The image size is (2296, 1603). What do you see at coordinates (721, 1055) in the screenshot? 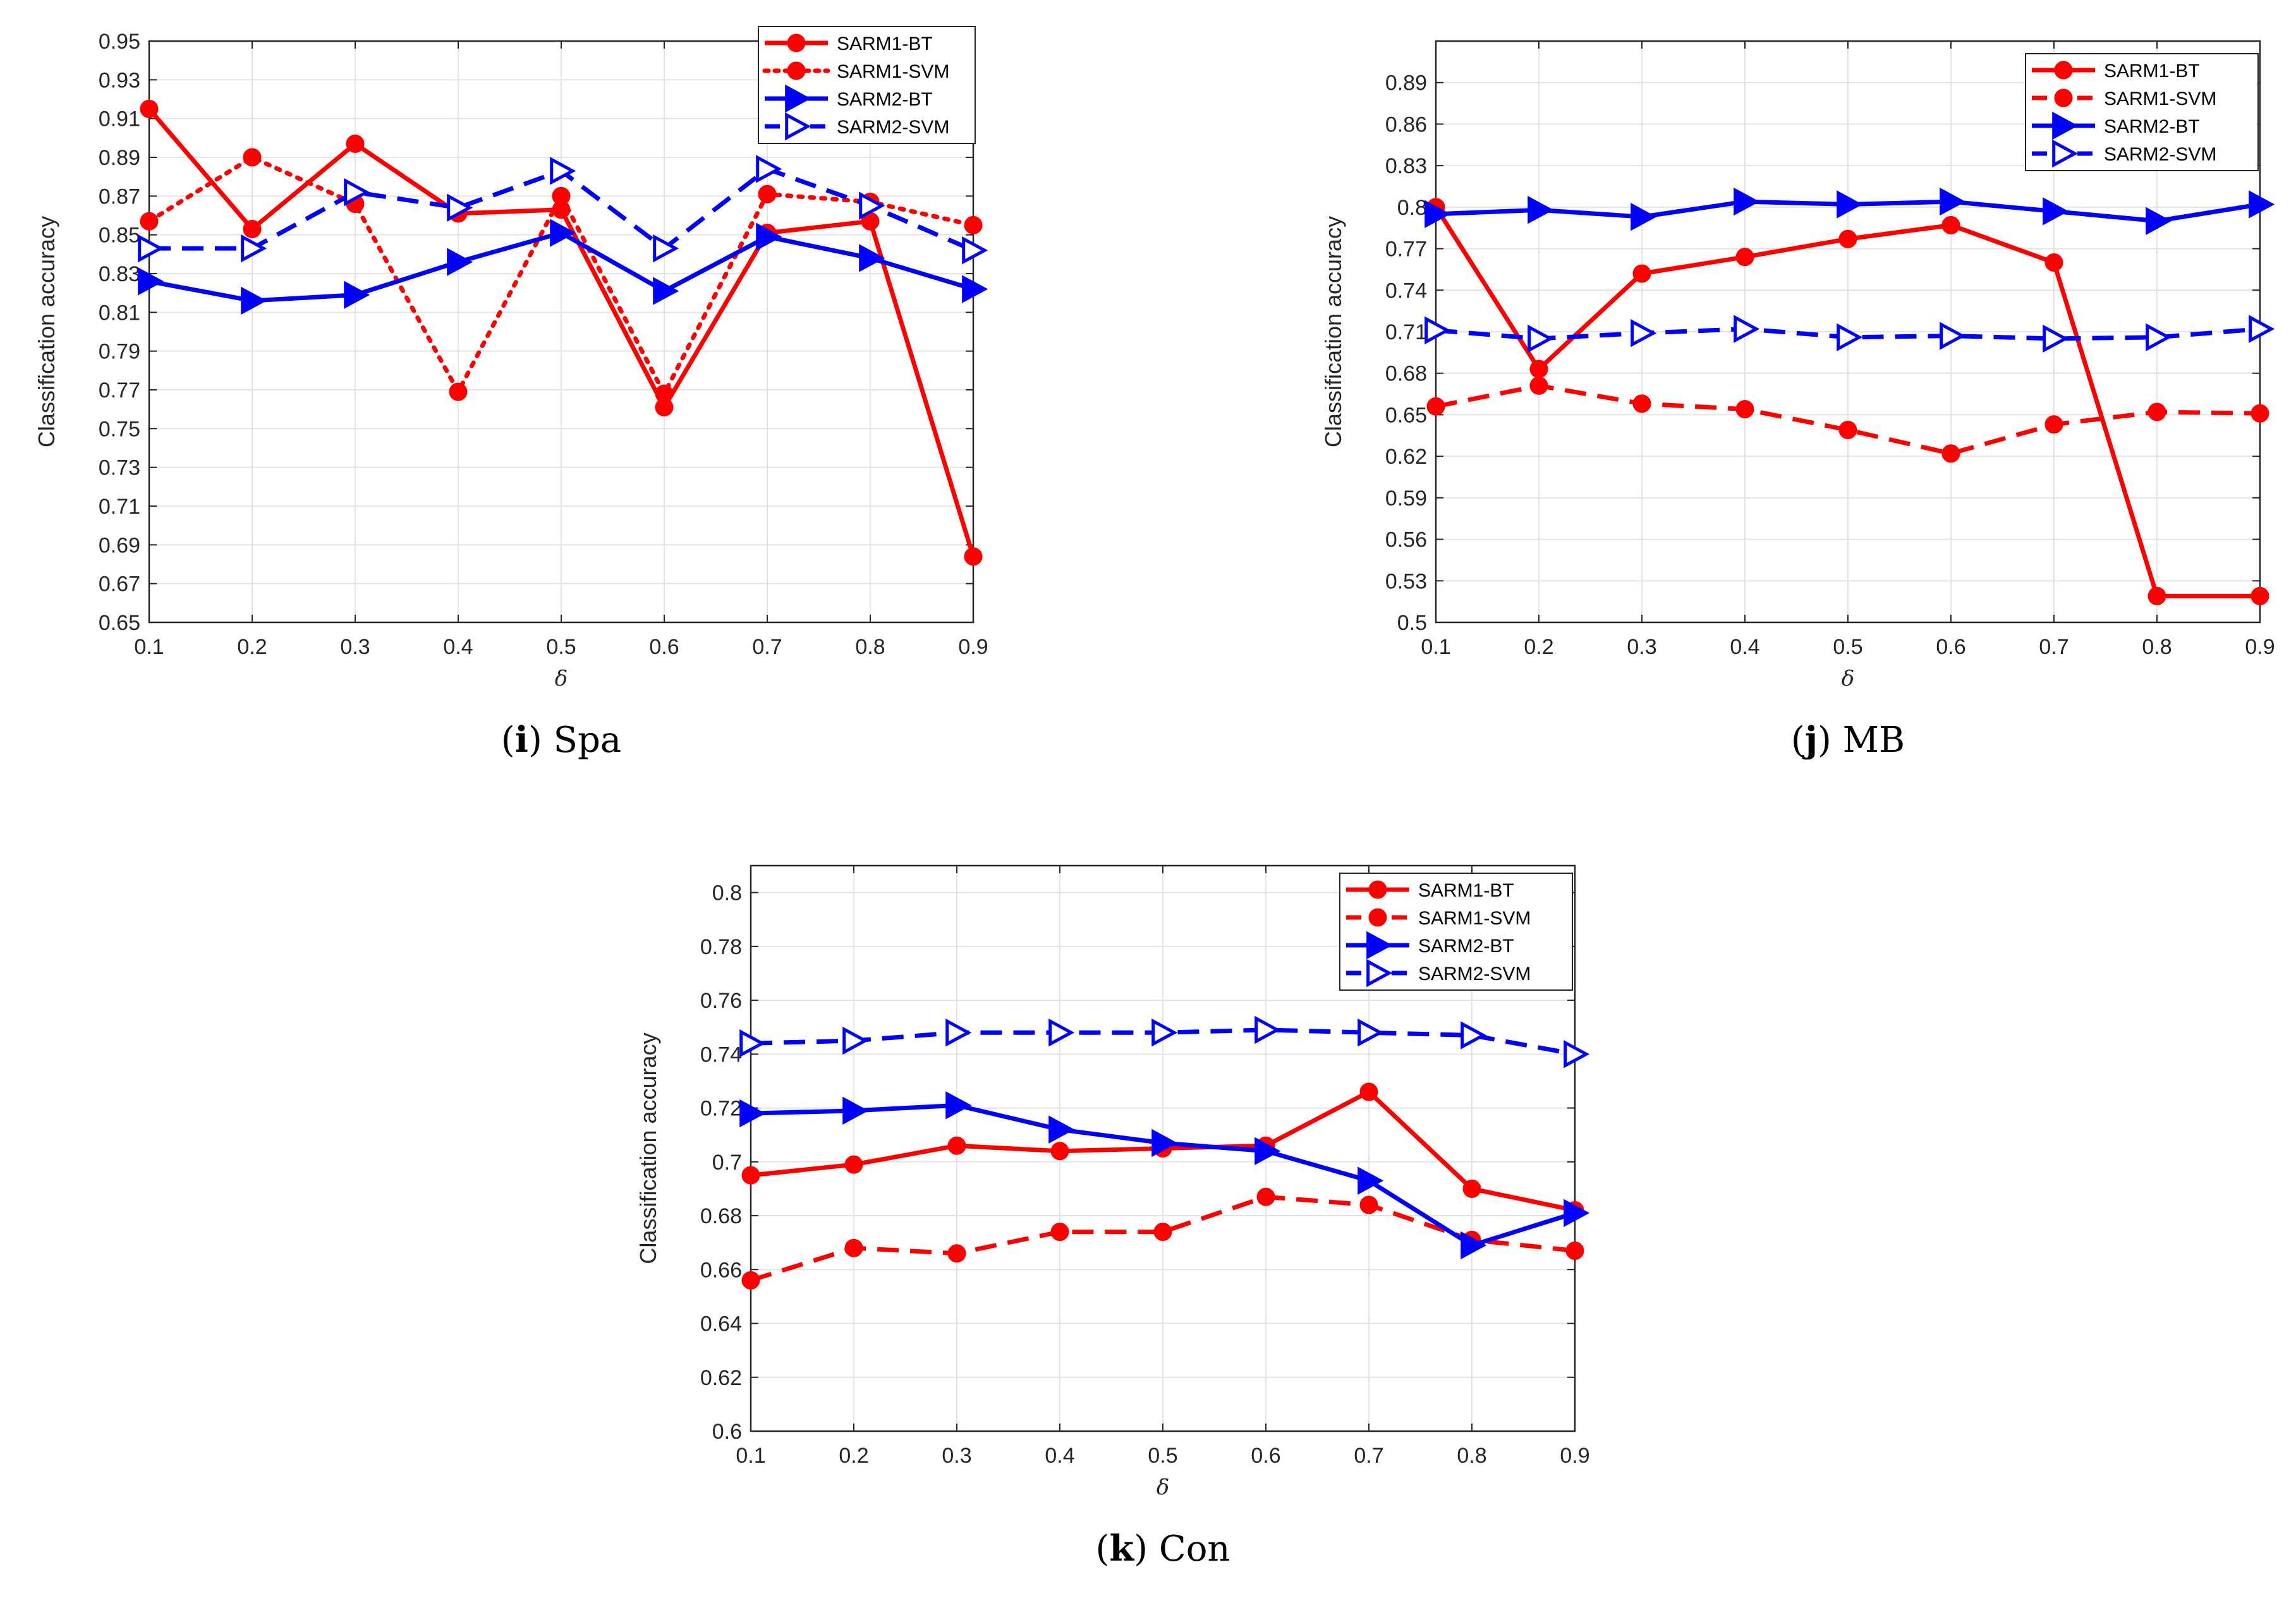
I see `y-tick-label: 0.74` at bounding box center [721, 1055].